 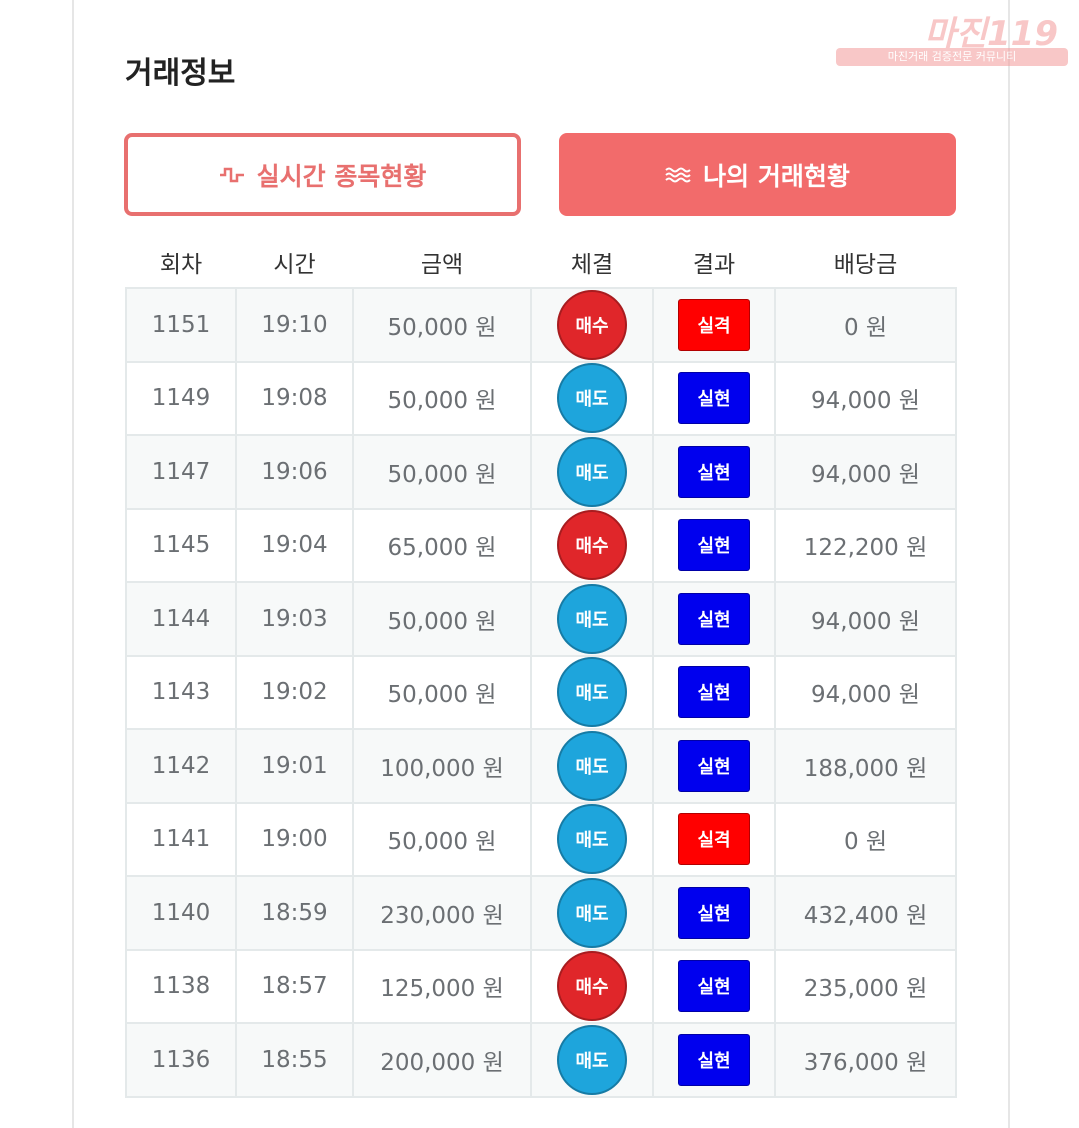 I want to click on table-cell: 200,000 원, so click(x=442, y=1060).